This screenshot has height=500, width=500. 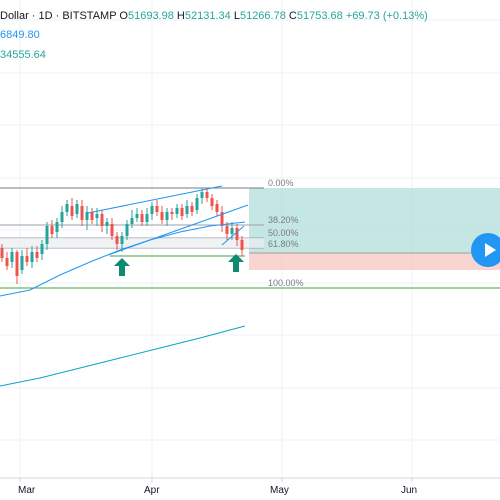 I want to click on loss-zone, so click(x=374, y=261).